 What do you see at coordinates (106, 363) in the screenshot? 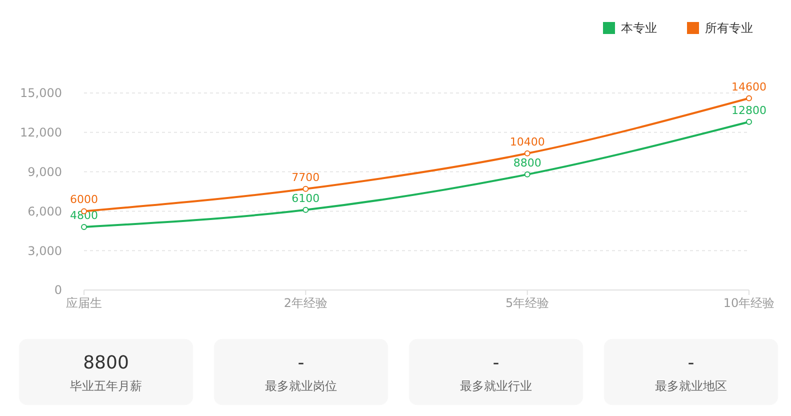
I see `text: 8800` at bounding box center [106, 363].